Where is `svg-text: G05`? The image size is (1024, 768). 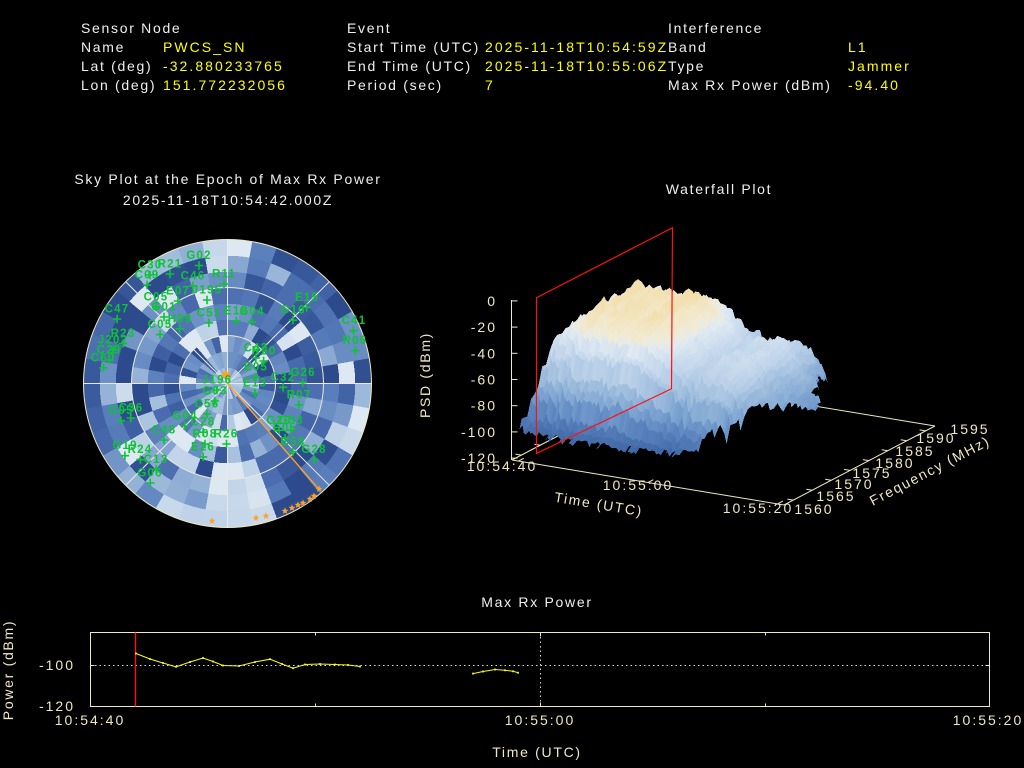
svg-text: G05 is located at coordinates (120, 411).